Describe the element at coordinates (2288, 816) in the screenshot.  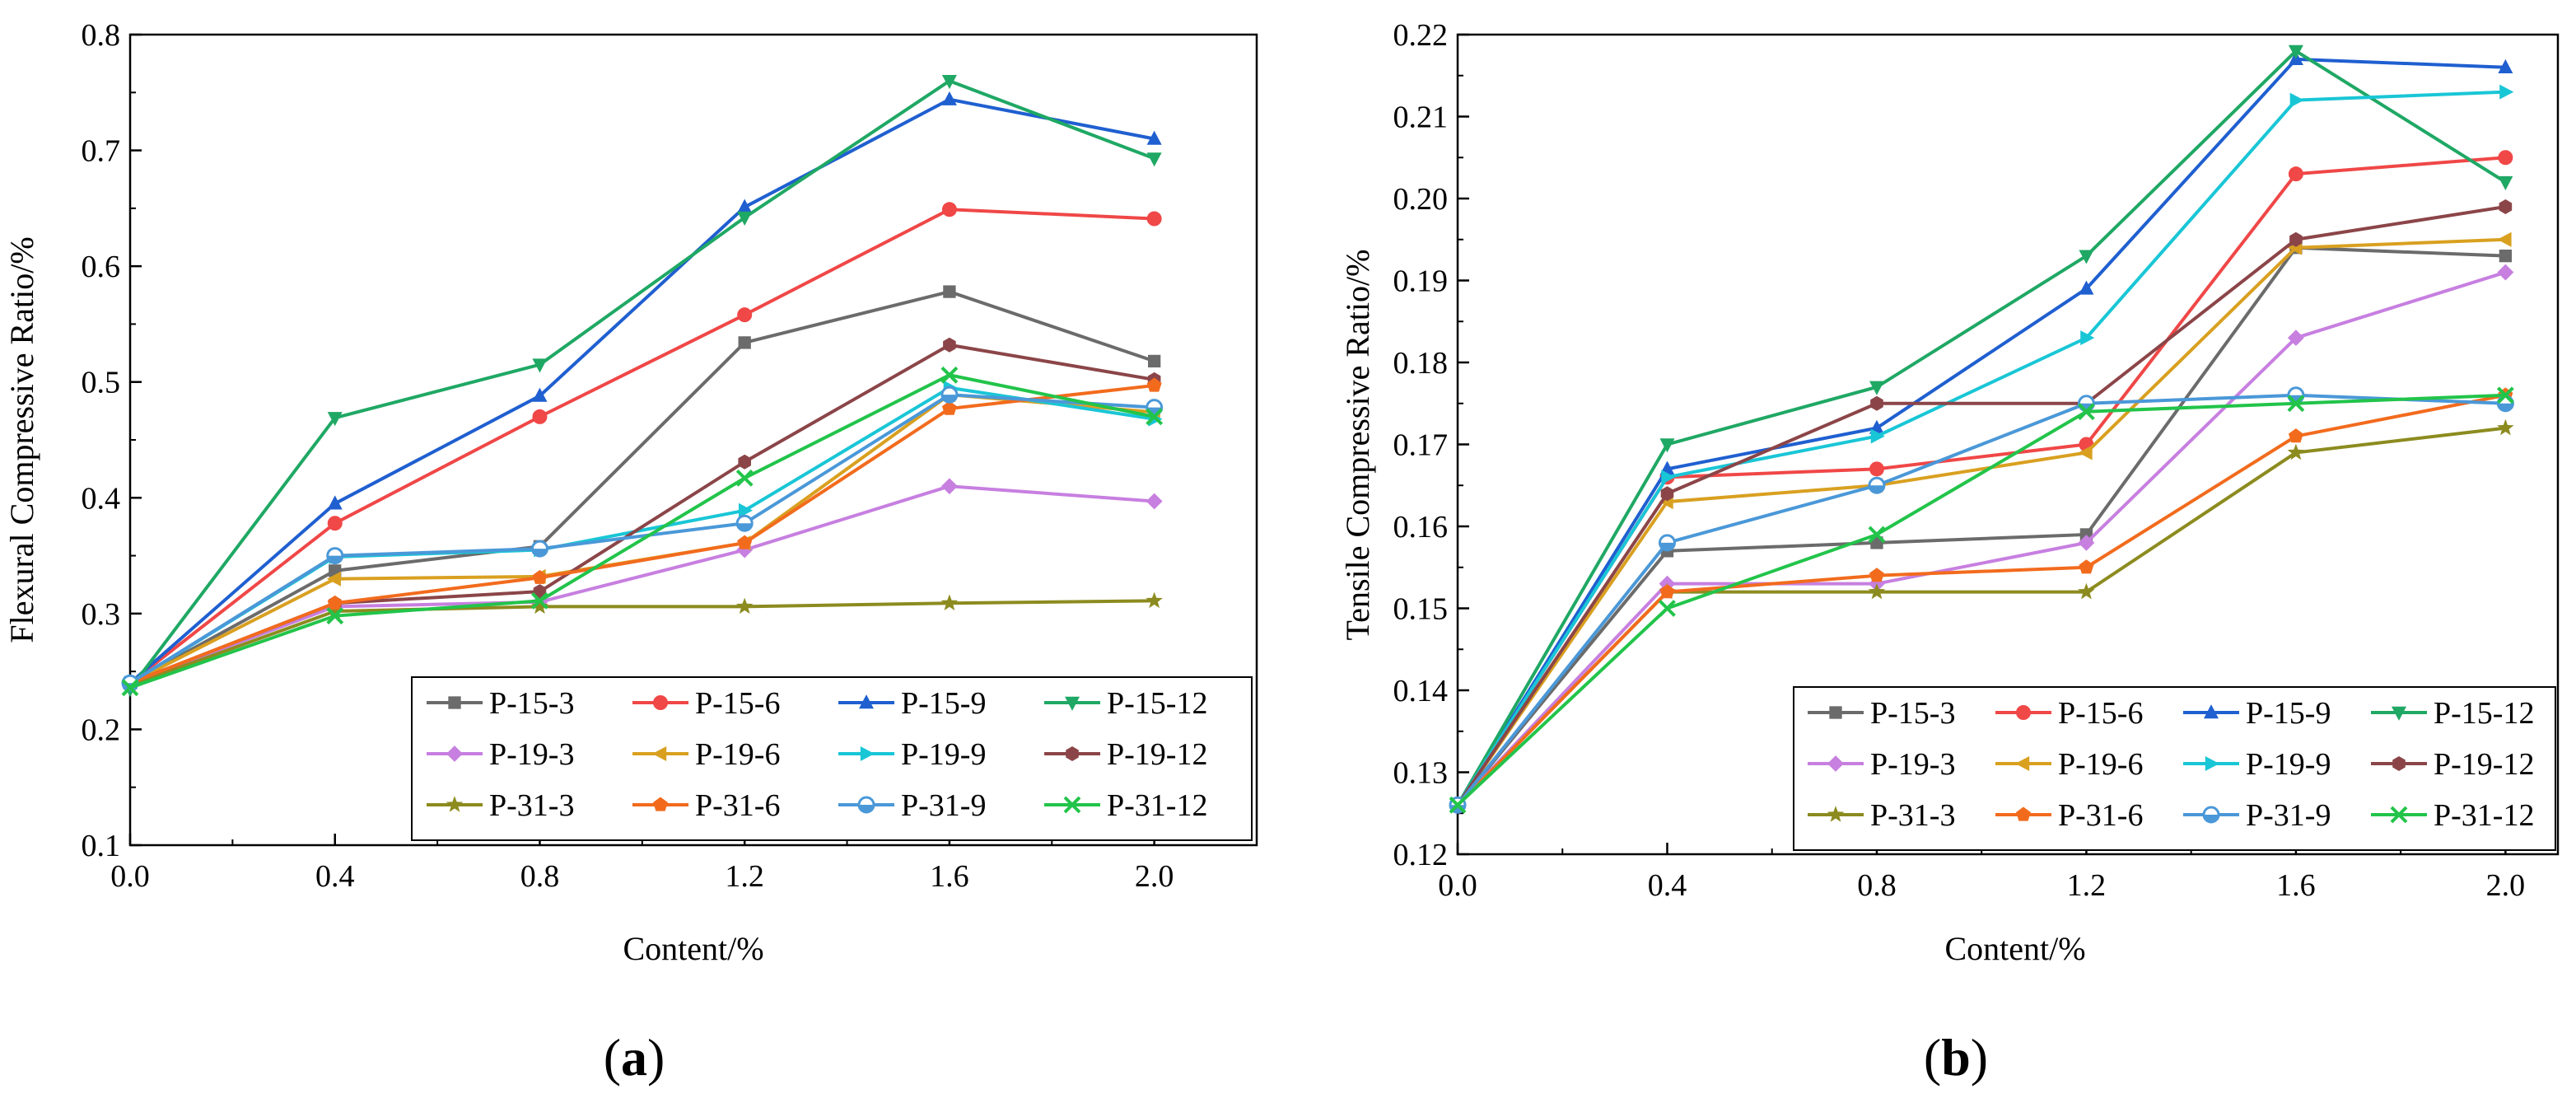
I see `legend-label: P-31-9` at that location.